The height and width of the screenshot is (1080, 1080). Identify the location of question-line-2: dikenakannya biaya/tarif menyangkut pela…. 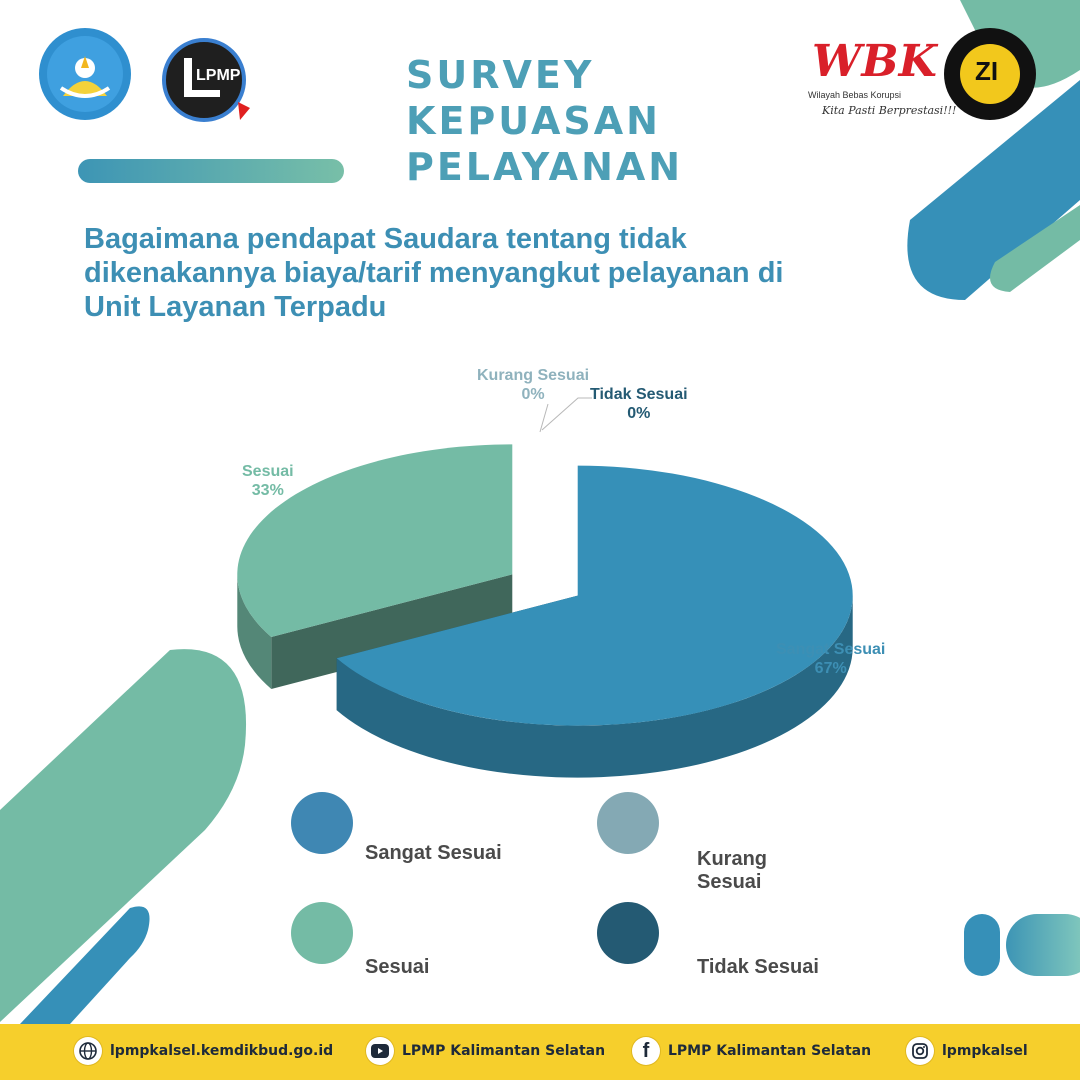
(434, 273).